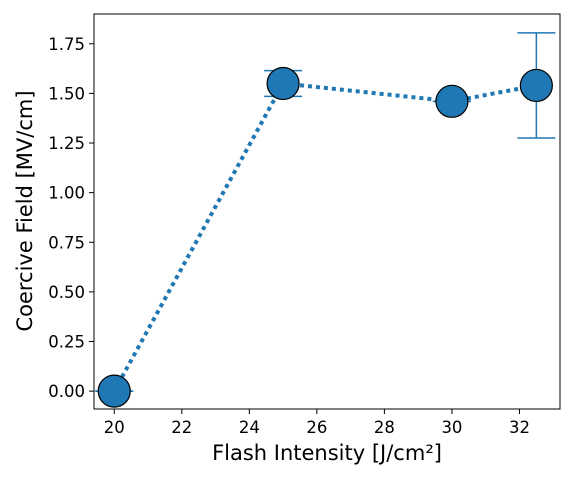  I want to click on x-tick-label: 32, so click(519, 427).